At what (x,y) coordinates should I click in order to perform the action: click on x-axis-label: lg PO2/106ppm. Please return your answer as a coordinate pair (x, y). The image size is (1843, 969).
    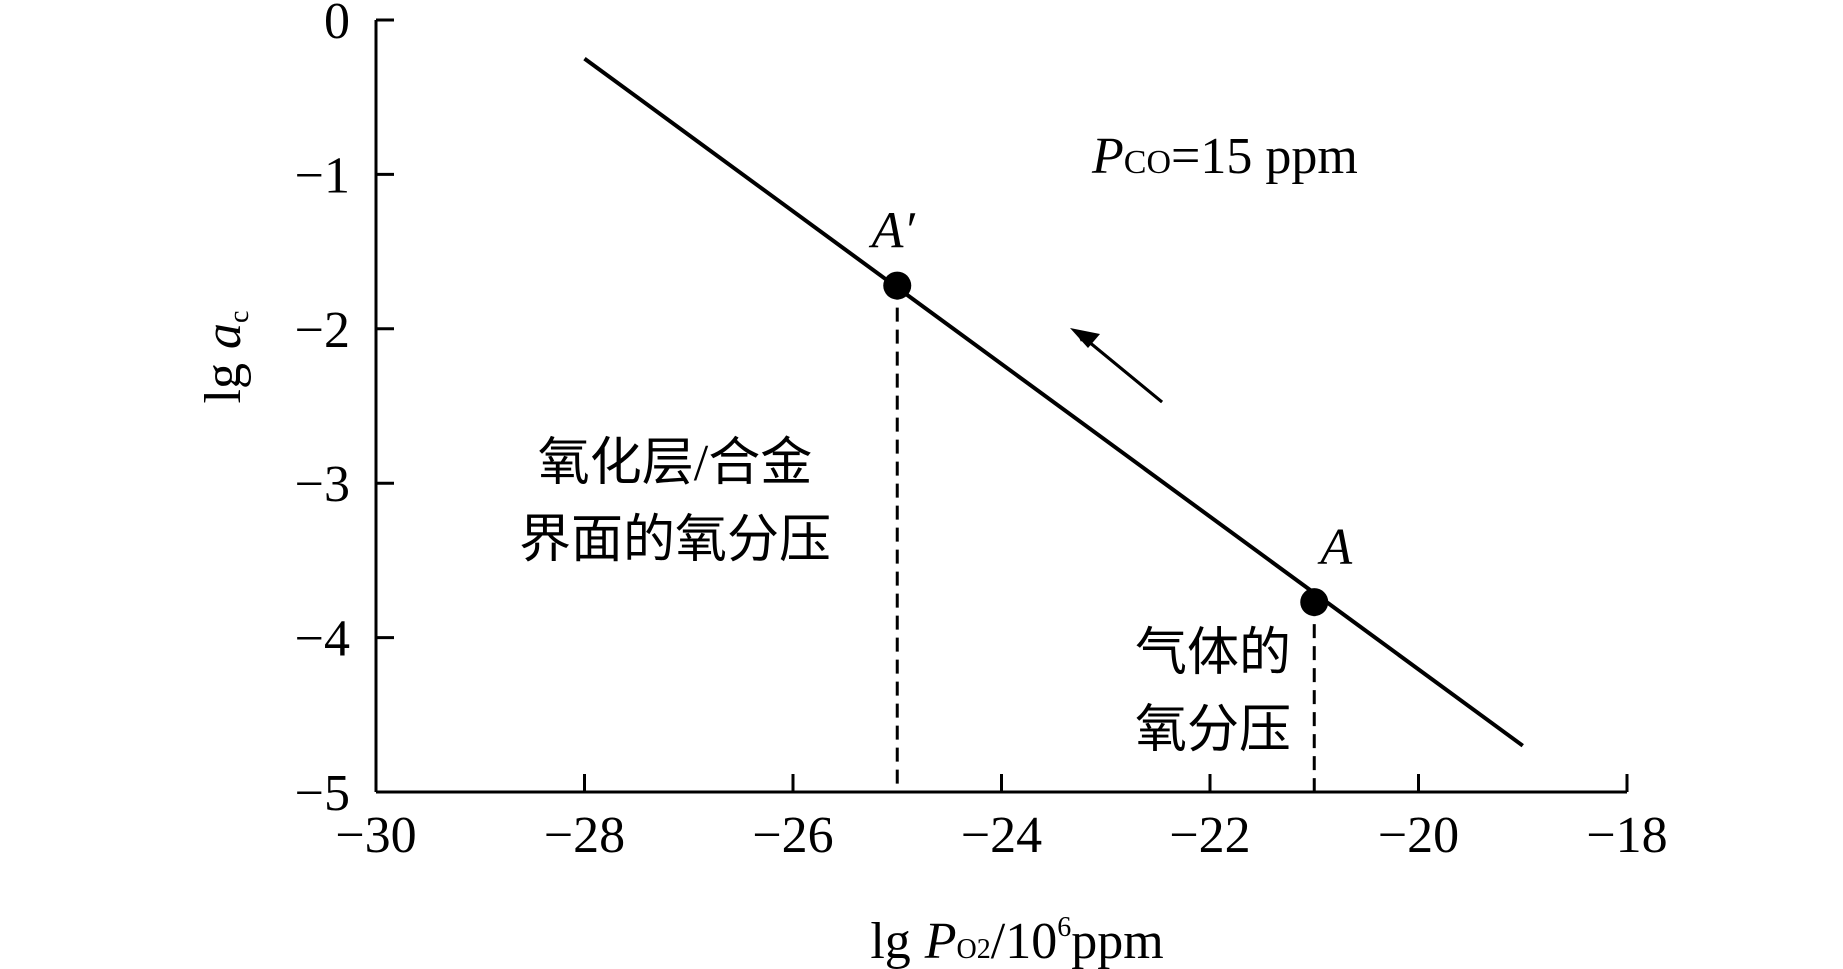
    Looking at the image, I should click on (1016, 940).